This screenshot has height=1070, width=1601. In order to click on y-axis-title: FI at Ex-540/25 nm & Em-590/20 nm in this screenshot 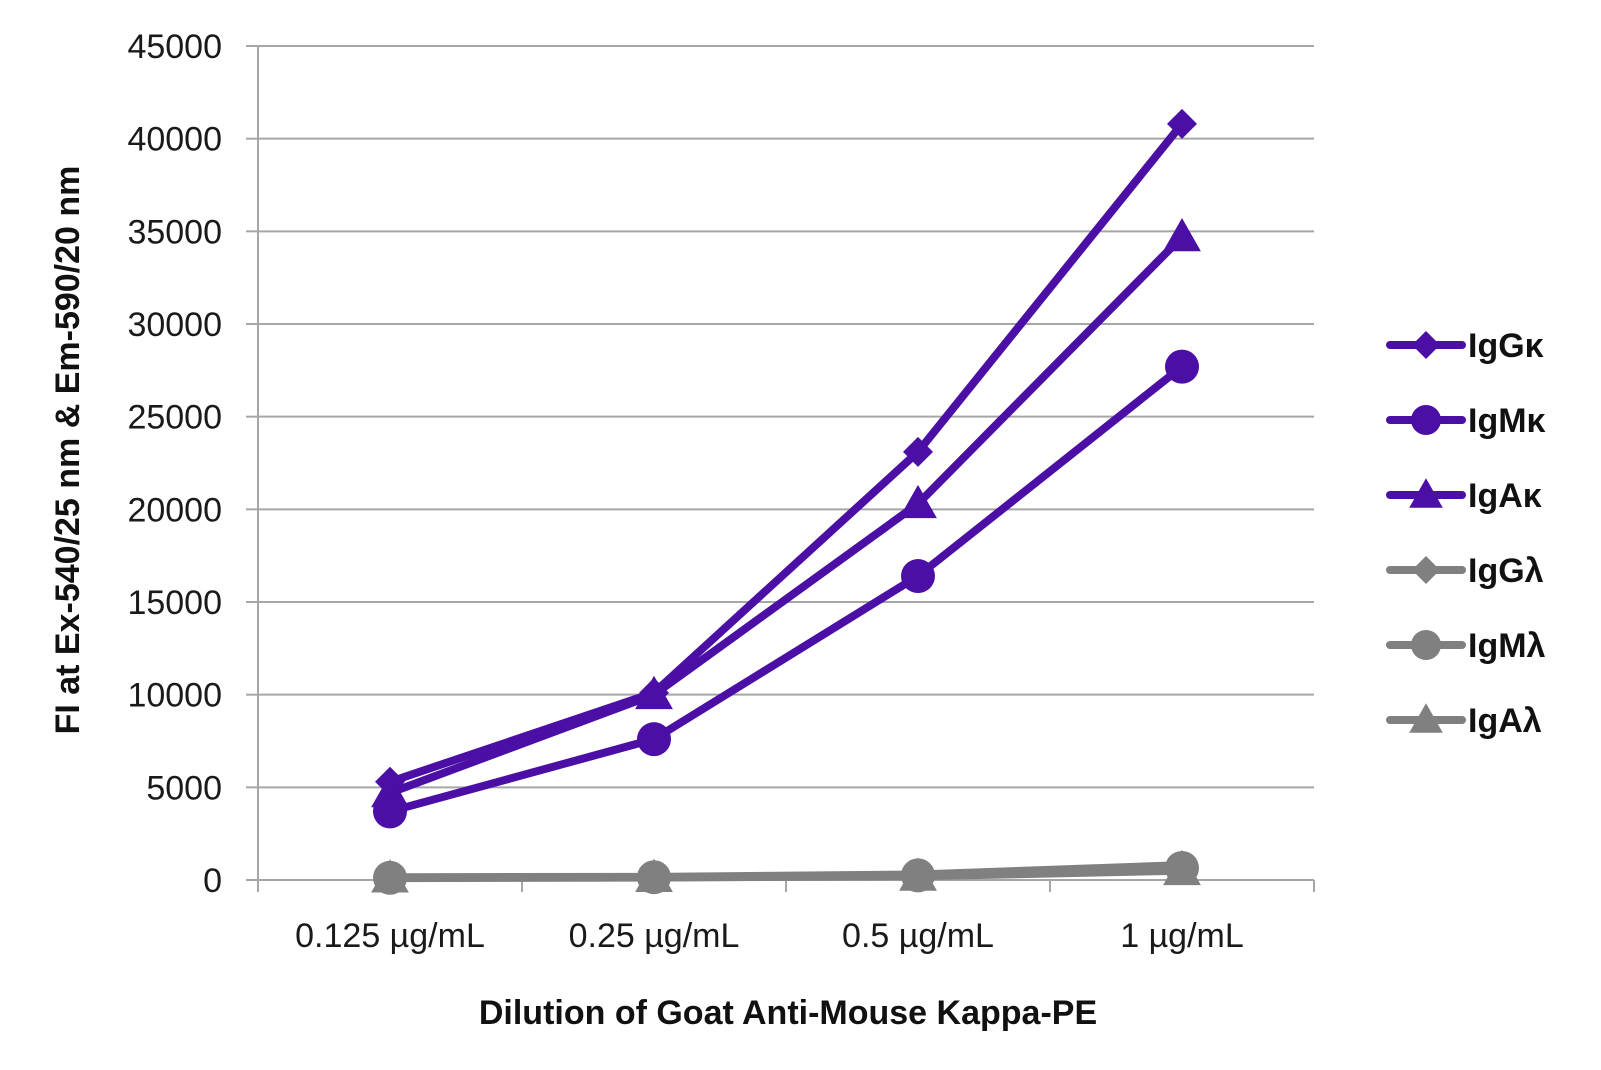, I will do `click(68, 450)`.